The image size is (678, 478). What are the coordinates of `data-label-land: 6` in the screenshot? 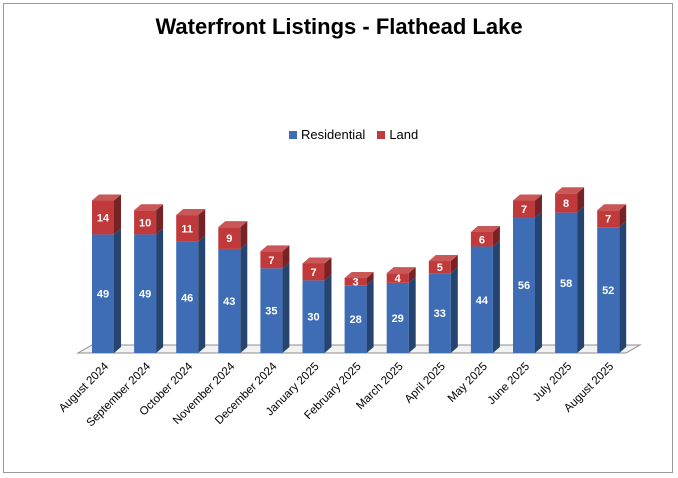 It's located at (482, 240).